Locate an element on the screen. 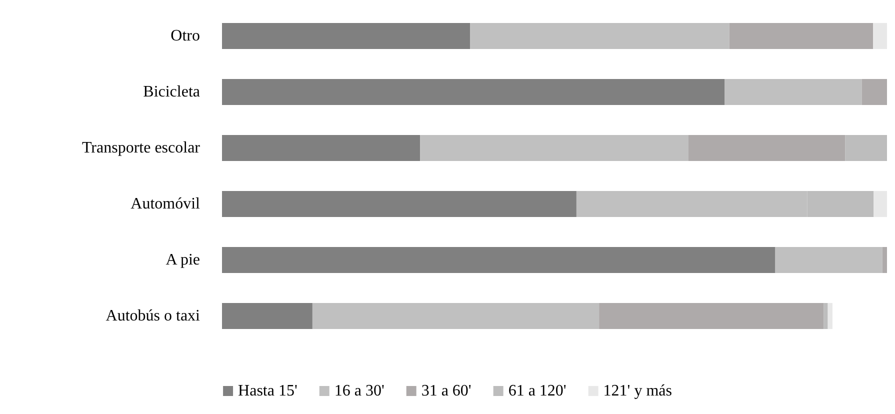 The width and height of the screenshot is (895, 414). legend-label: 61 a 120' is located at coordinates (537, 391).